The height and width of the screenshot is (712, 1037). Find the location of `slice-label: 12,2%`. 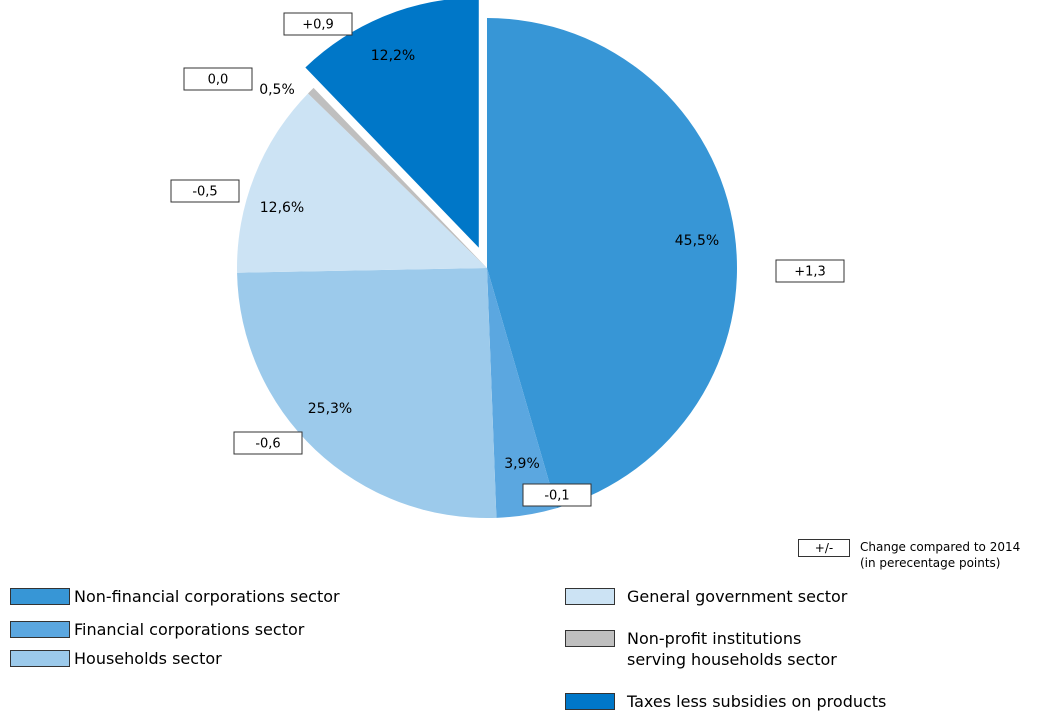

slice-label: 12,2% is located at coordinates (393, 56).